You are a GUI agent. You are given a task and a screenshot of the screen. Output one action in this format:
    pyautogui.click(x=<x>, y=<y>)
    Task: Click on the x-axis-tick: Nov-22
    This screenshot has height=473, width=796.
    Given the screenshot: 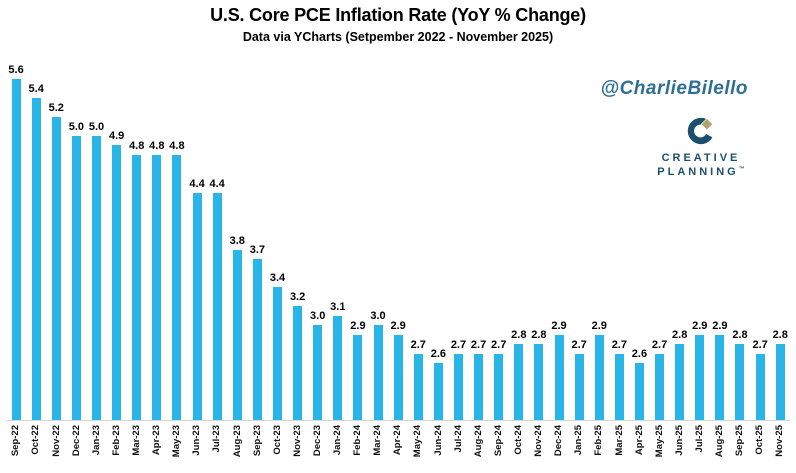 What is the action you would take?
    pyautogui.click(x=56, y=446)
    